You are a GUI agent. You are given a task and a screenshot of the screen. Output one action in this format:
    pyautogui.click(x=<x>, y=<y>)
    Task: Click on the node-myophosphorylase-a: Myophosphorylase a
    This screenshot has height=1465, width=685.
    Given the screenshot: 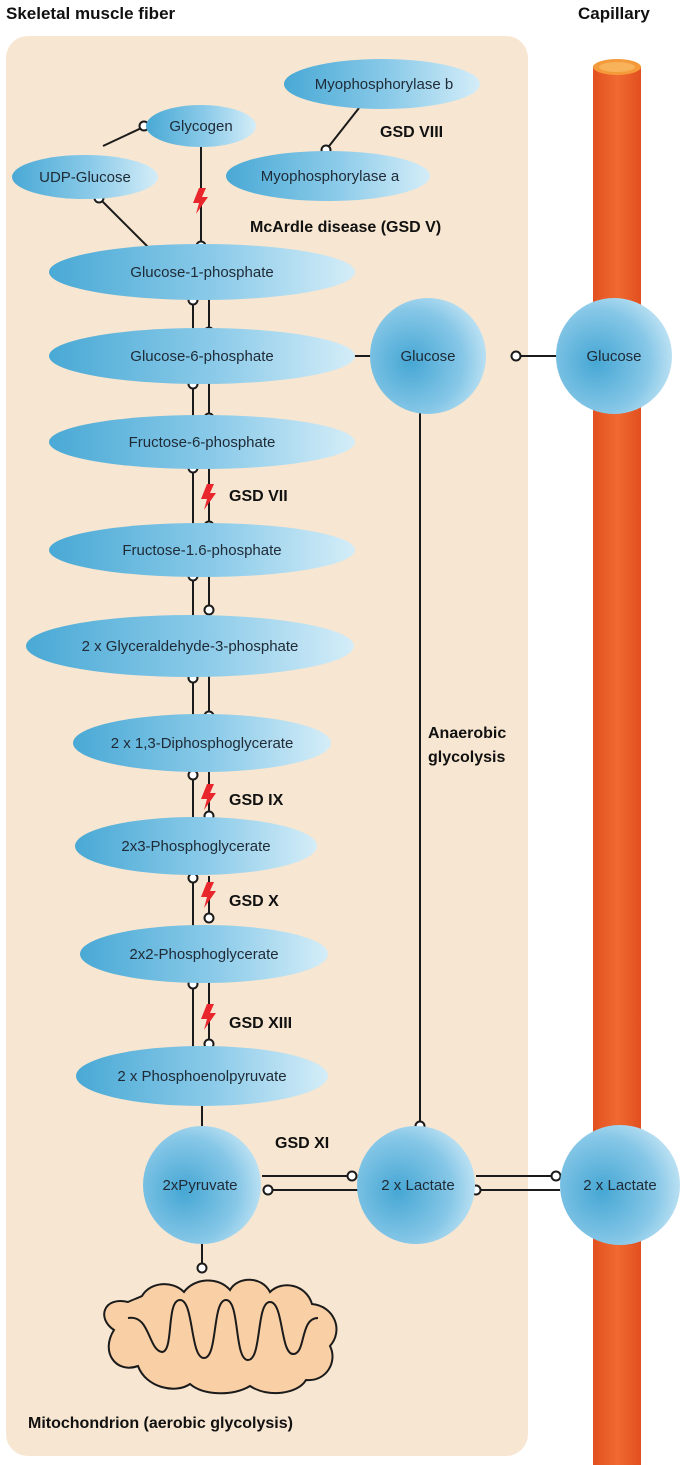 What is the action you would take?
    pyautogui.click(x=328, y=176)
    